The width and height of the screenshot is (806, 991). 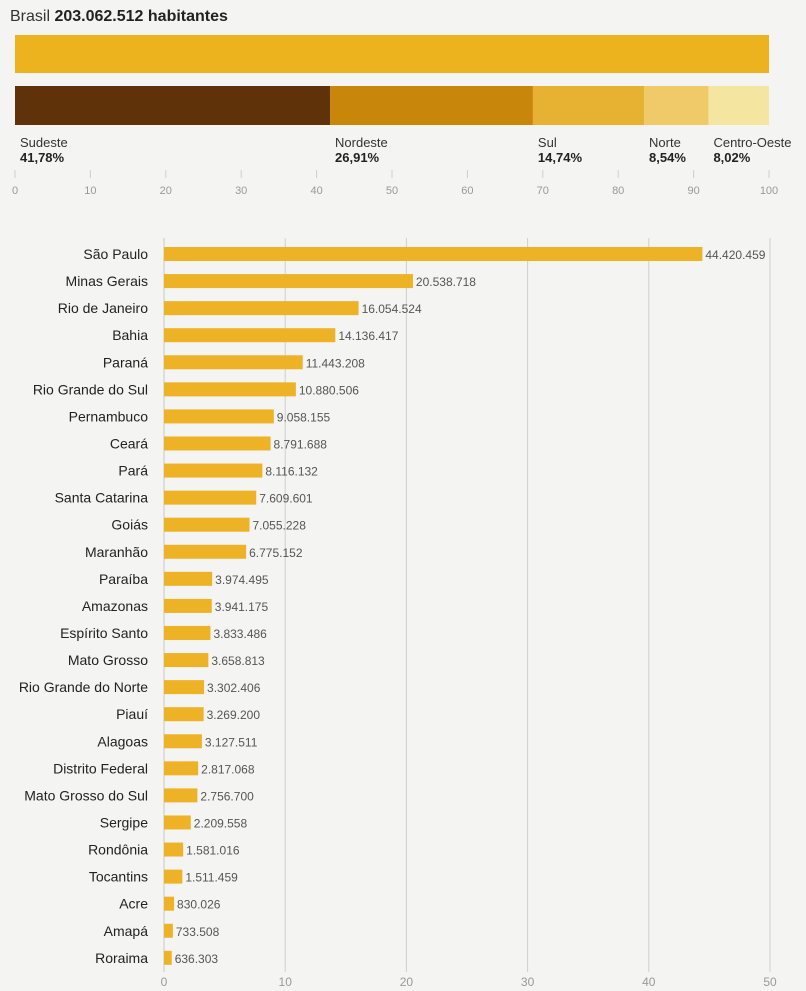 I want to click on state-value-label: 1.581.016, so click(x=213, y=851).